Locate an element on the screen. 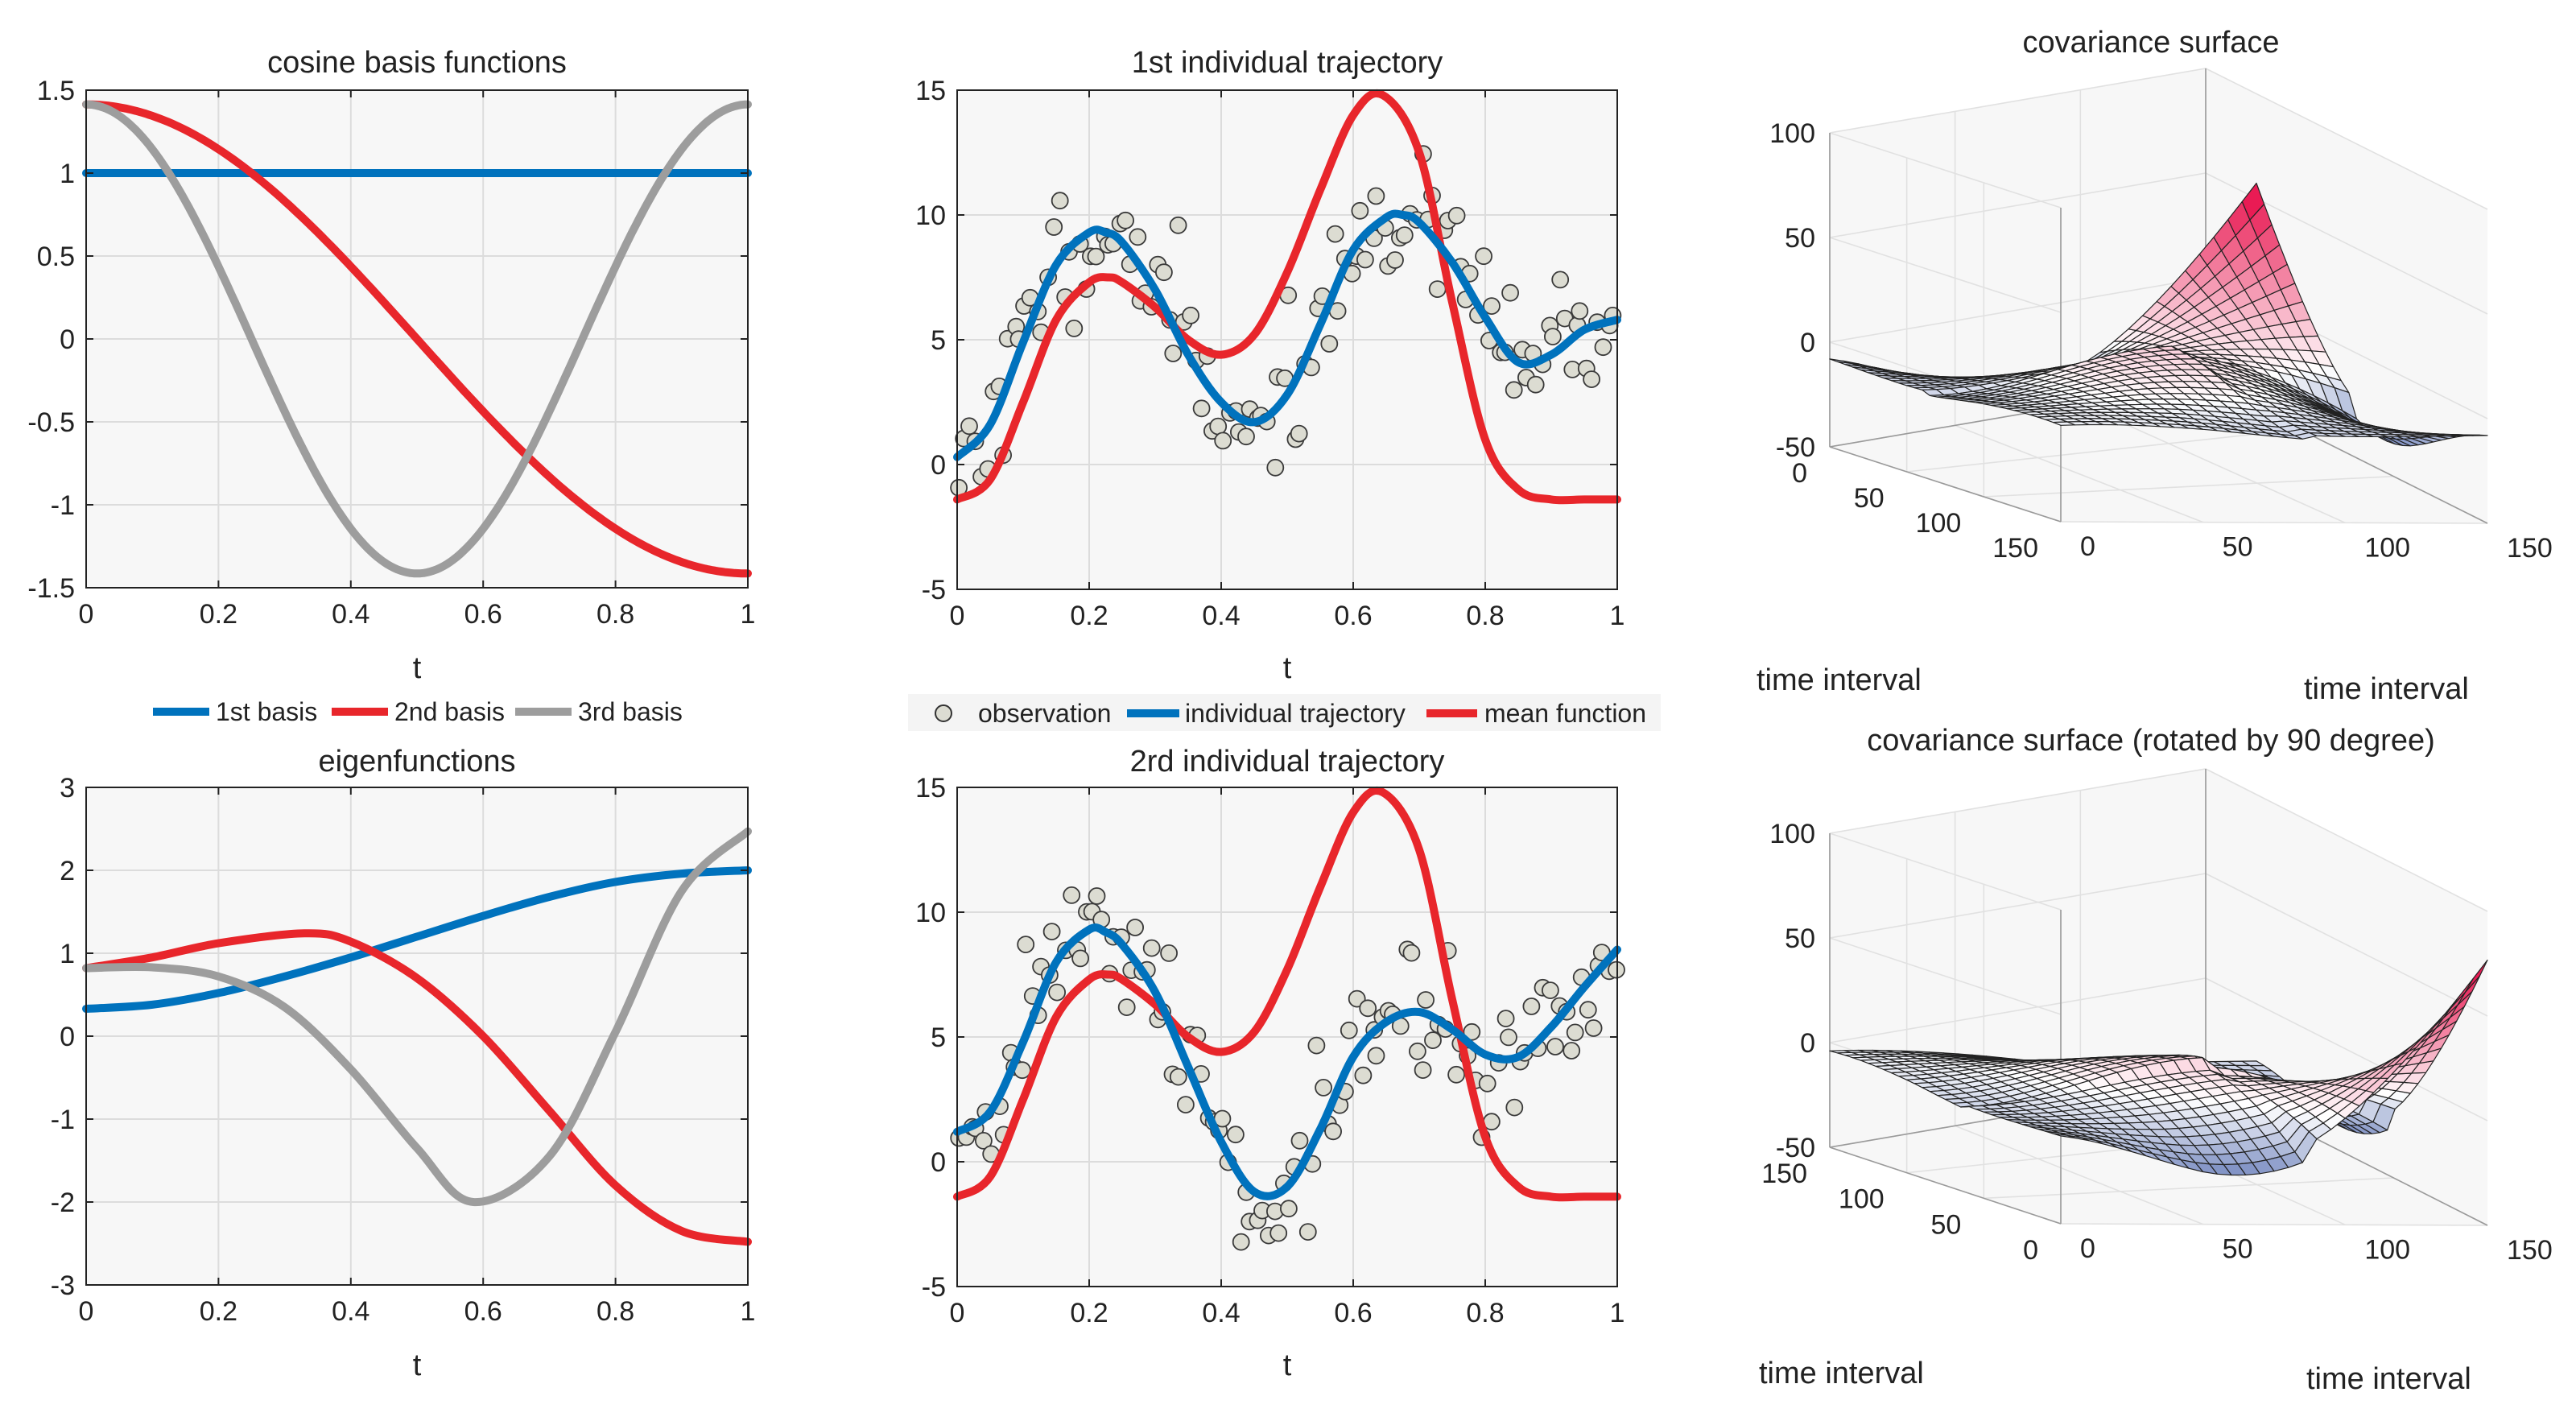 This screenshot has width=2576, height=1421. eigenfunctions-title: eigenfunctions is located at coordinates (416, 762).